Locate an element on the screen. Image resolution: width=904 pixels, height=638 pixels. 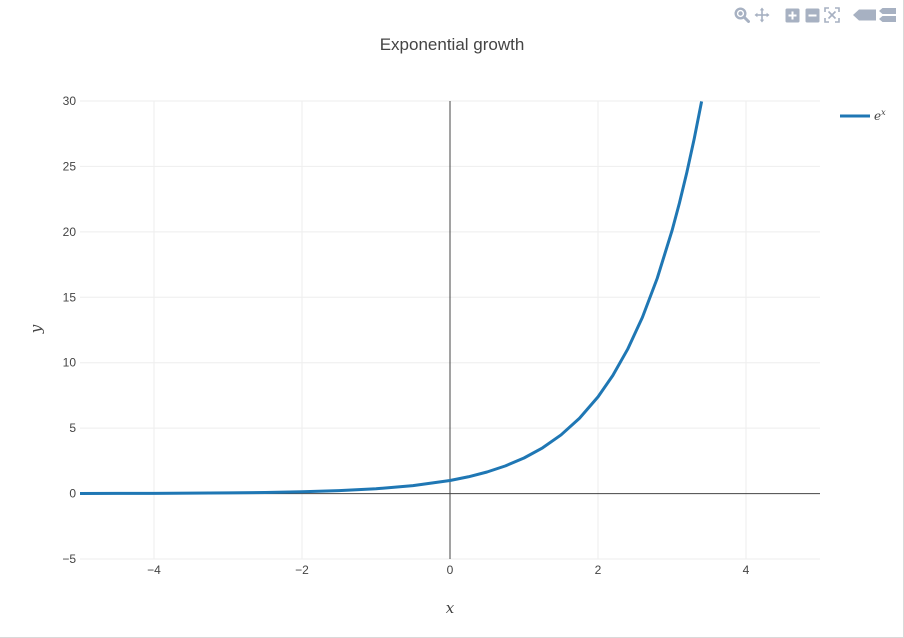
y-tick-label: 30 is located at coordinates (70, 101).